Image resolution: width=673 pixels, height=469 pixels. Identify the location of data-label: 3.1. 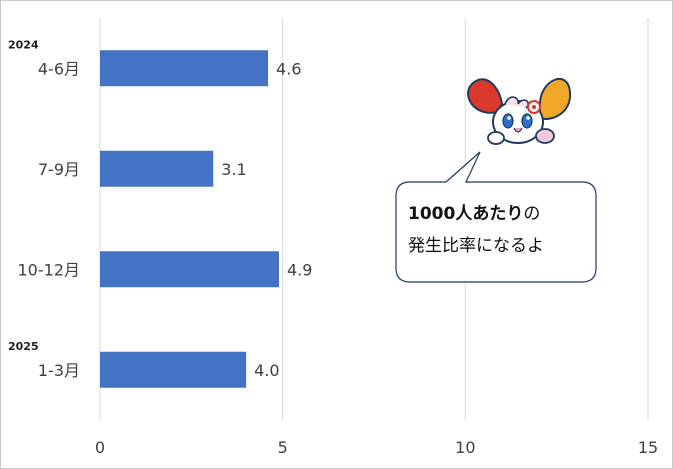
(233, 169).